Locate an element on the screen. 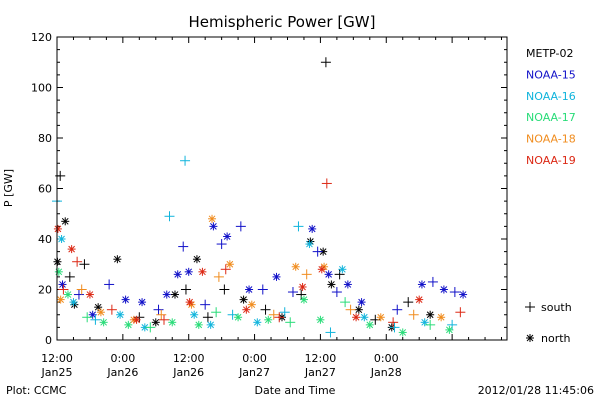  legend-item-noaa-16: NOAA-16 is located at coordinates (551, 96).